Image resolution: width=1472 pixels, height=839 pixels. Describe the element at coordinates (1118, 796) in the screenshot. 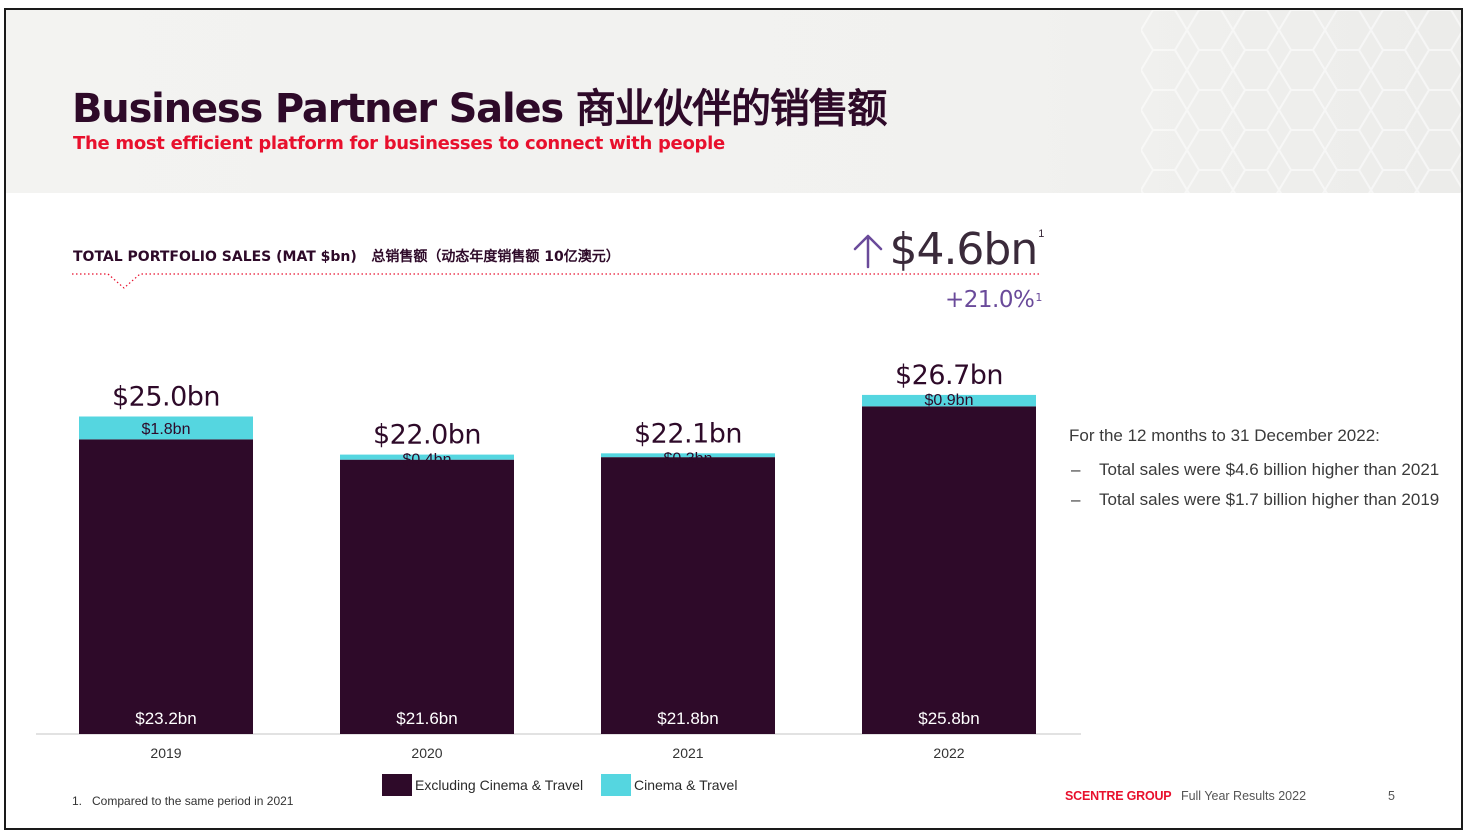

I see `brand-logo: SCENTRE GROUP` at that location.